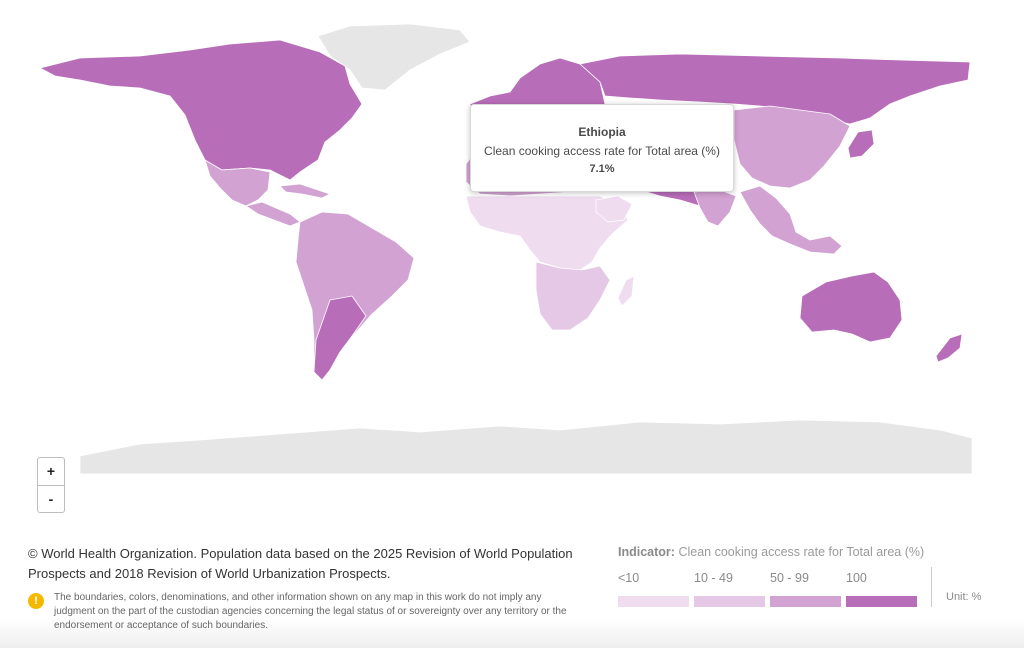 The image size is (1024, 648). Describe the element at coordinates (653, 601) in the screenshot. I see `legend-swatch-lt10` at that location.